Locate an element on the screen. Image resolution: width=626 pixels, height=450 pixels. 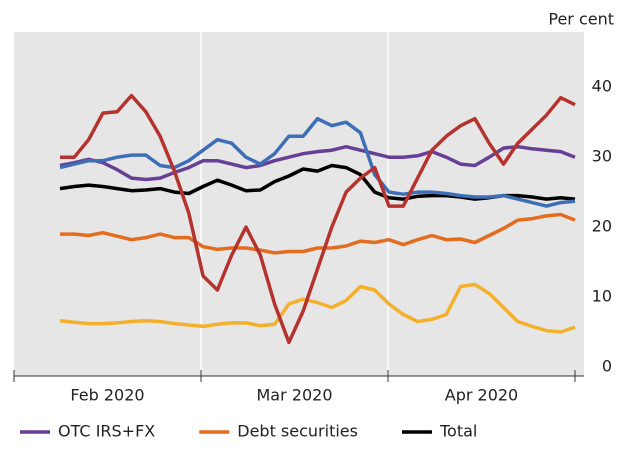
legend-label: Total is located at coordinates (458, 431).